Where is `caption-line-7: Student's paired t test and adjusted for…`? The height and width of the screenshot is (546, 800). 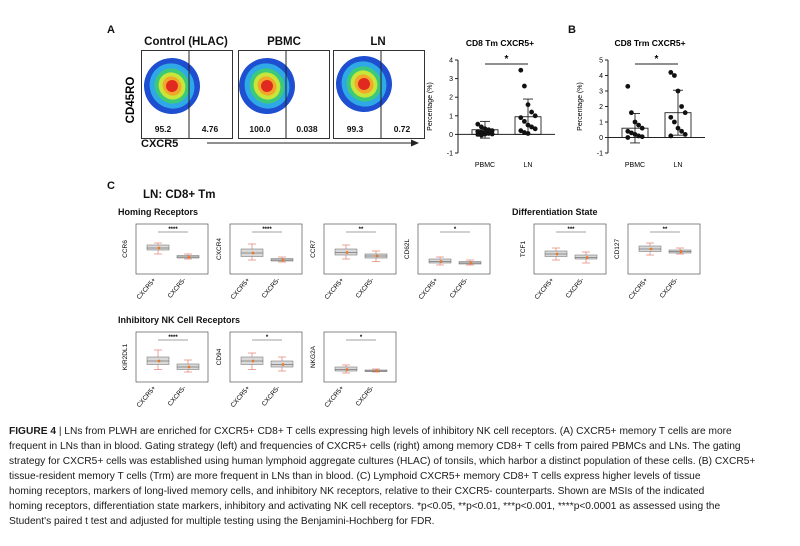
caption-line-7: Student's paired t test and adjusted for… is located at coordinates (222, 521).